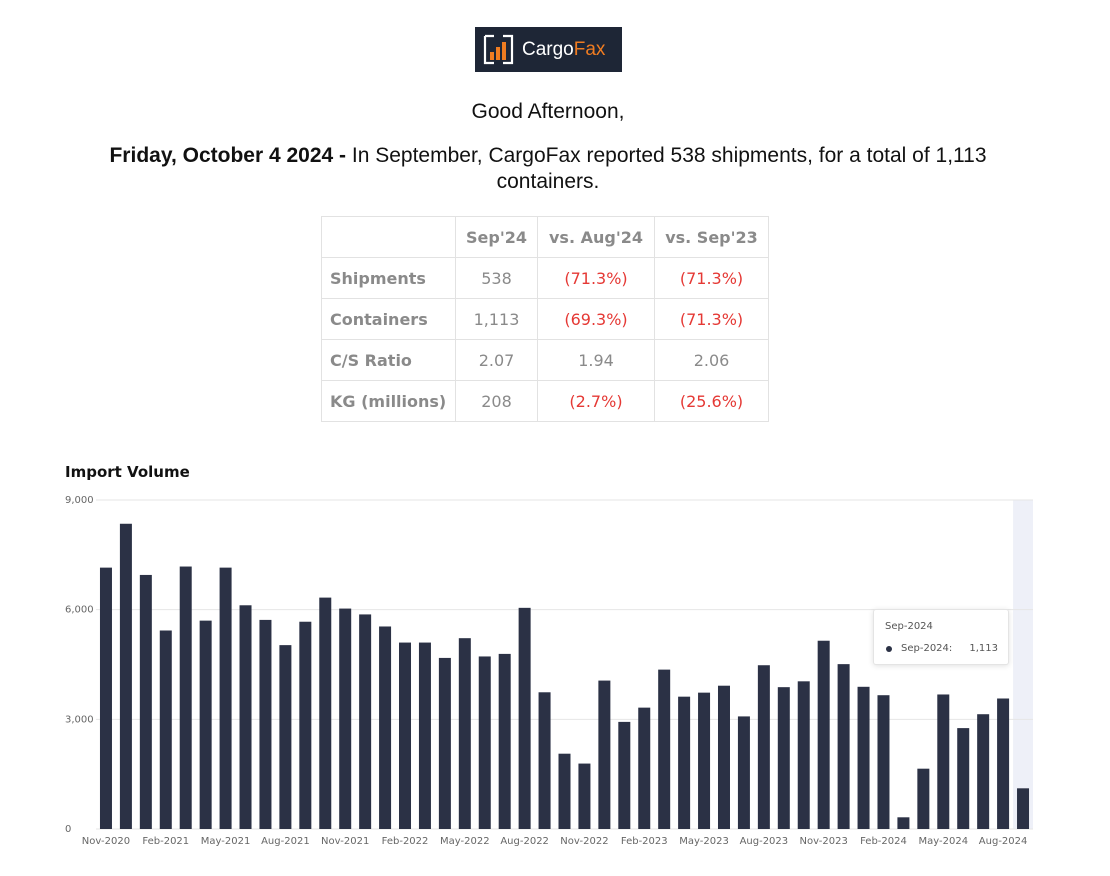  I want to click on table-row-shipments: Shipments 538 (71.3%) (71.3%), so click(545, 278).